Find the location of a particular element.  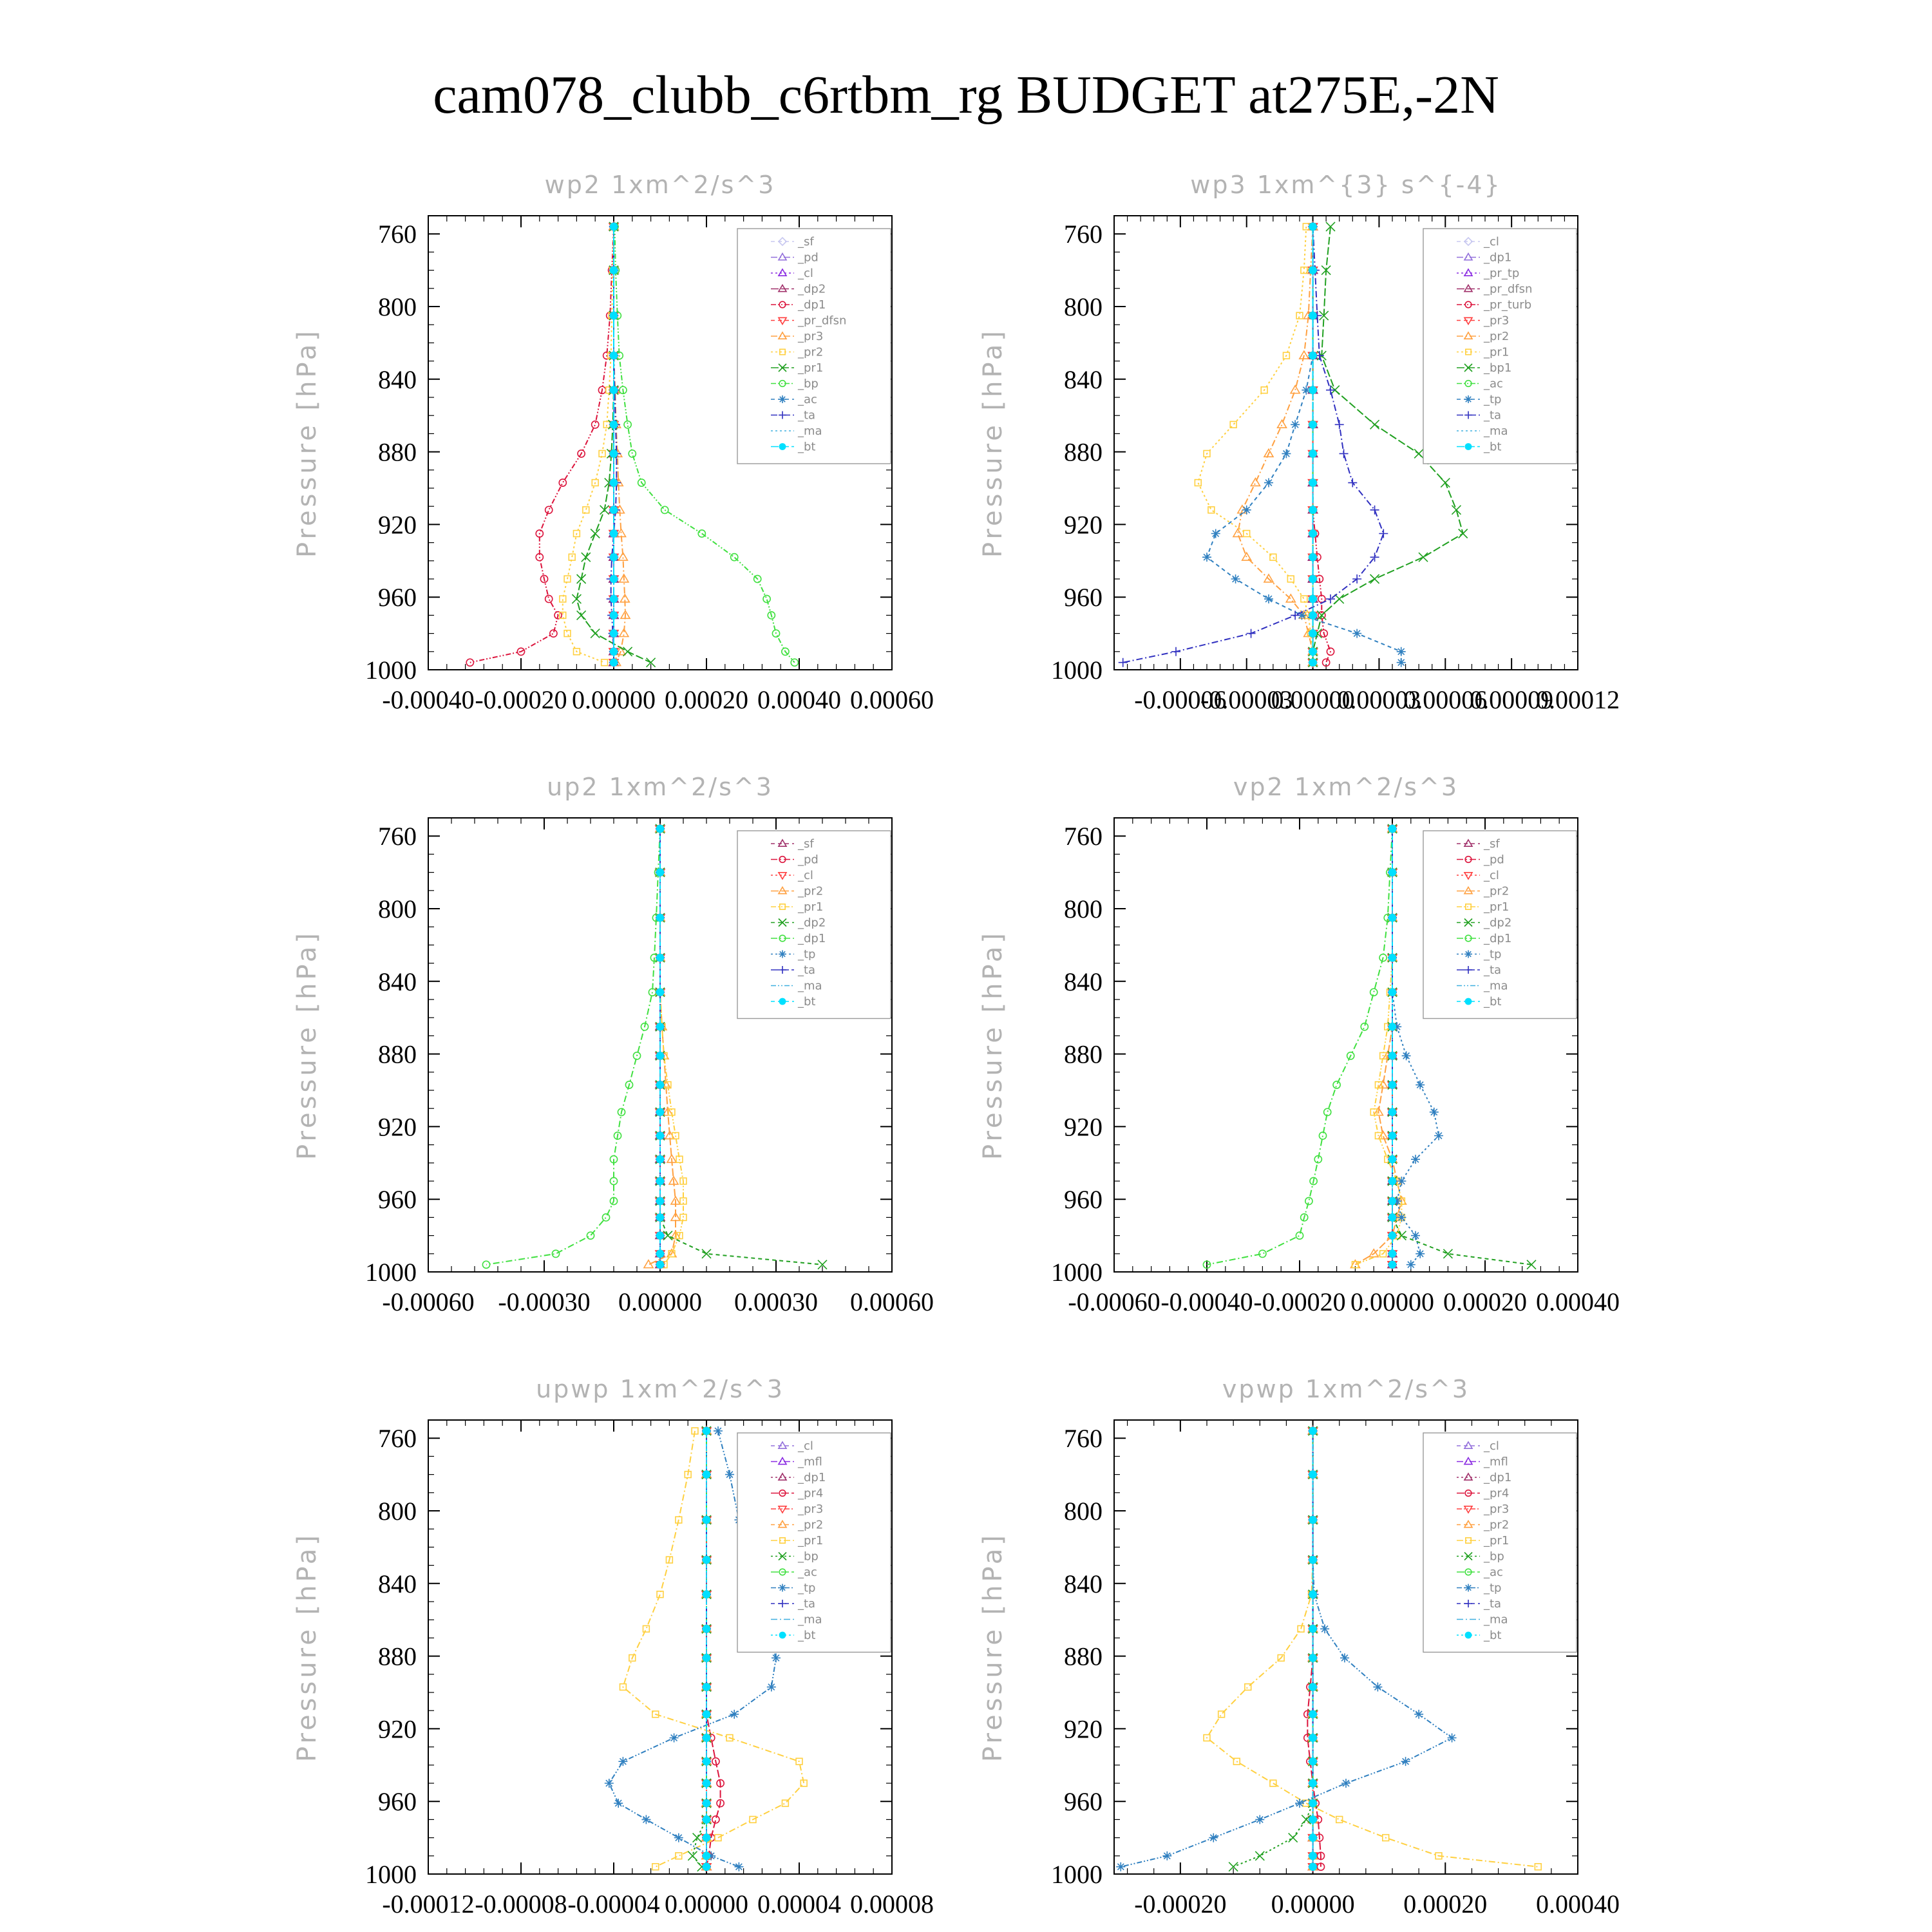

y-tick-label: 960 is located at coordinates (1083, 597).